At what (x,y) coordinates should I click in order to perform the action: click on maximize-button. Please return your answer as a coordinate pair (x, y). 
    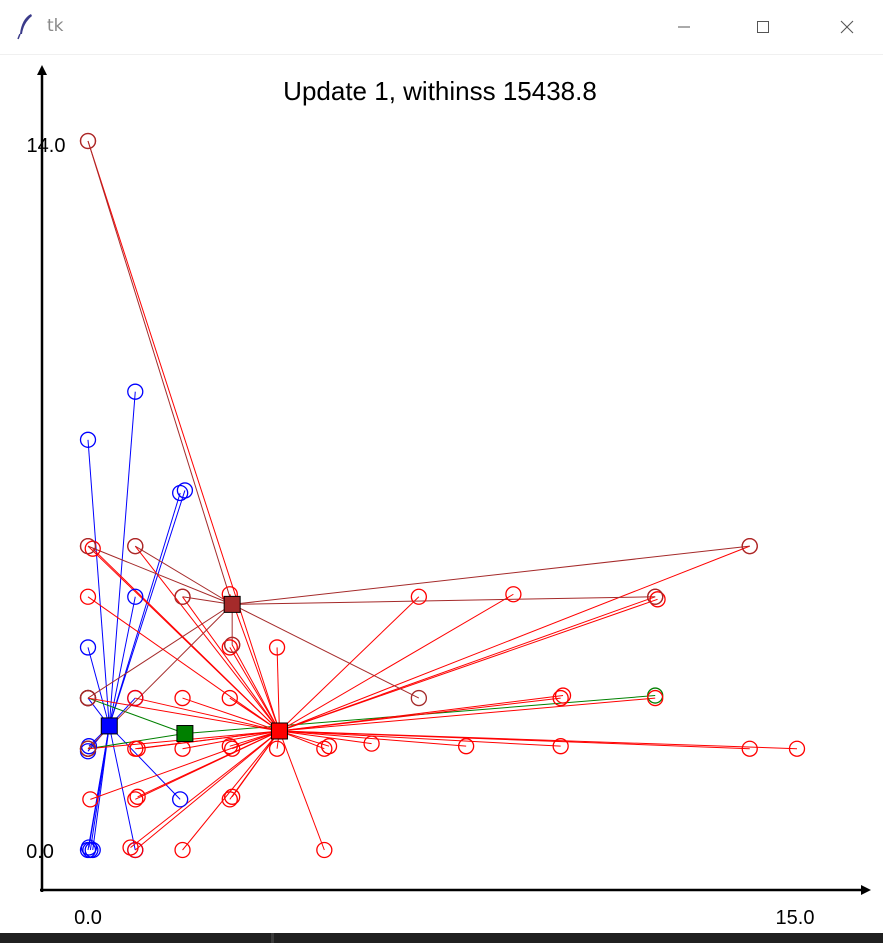
    Looking at the image, I should click on (763, 27).